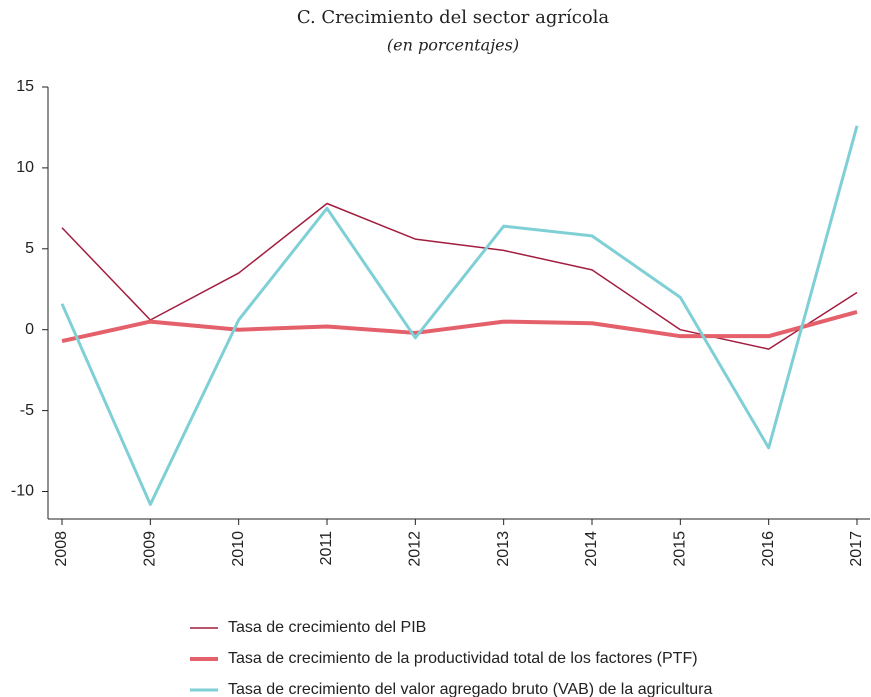 Image resolution: width=871 pixels, height=697 pixels. I want to click on x-tick-label: 2011, so click(326, 548).